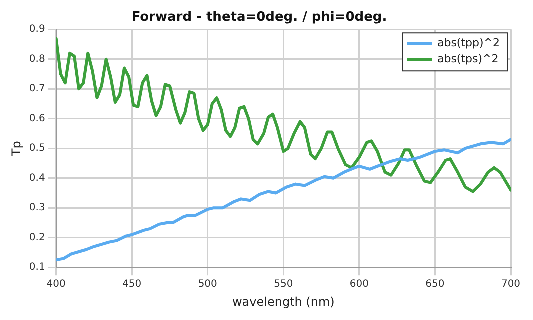 The image size is (533, 320). Describe the element at coordinates (260, 18) in the screenshot. I see `chart-title: Forward - theta=0deg. / phi=0deg.` at that location.